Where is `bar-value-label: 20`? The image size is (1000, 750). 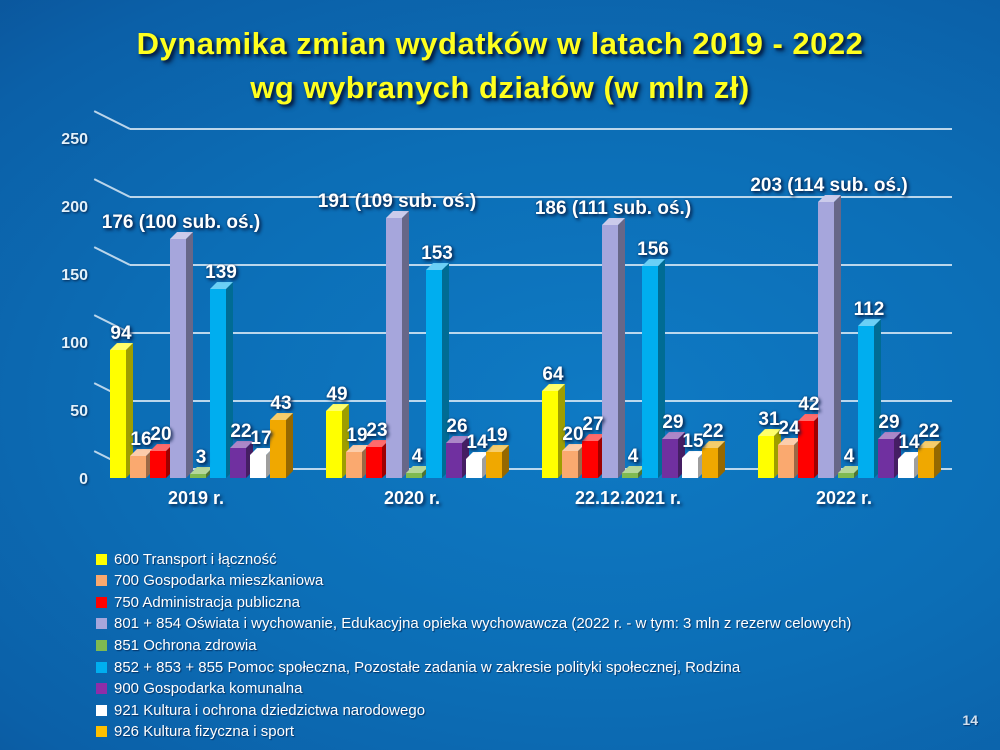 bar-value-label: 20 is located at coordinates (573, 434).